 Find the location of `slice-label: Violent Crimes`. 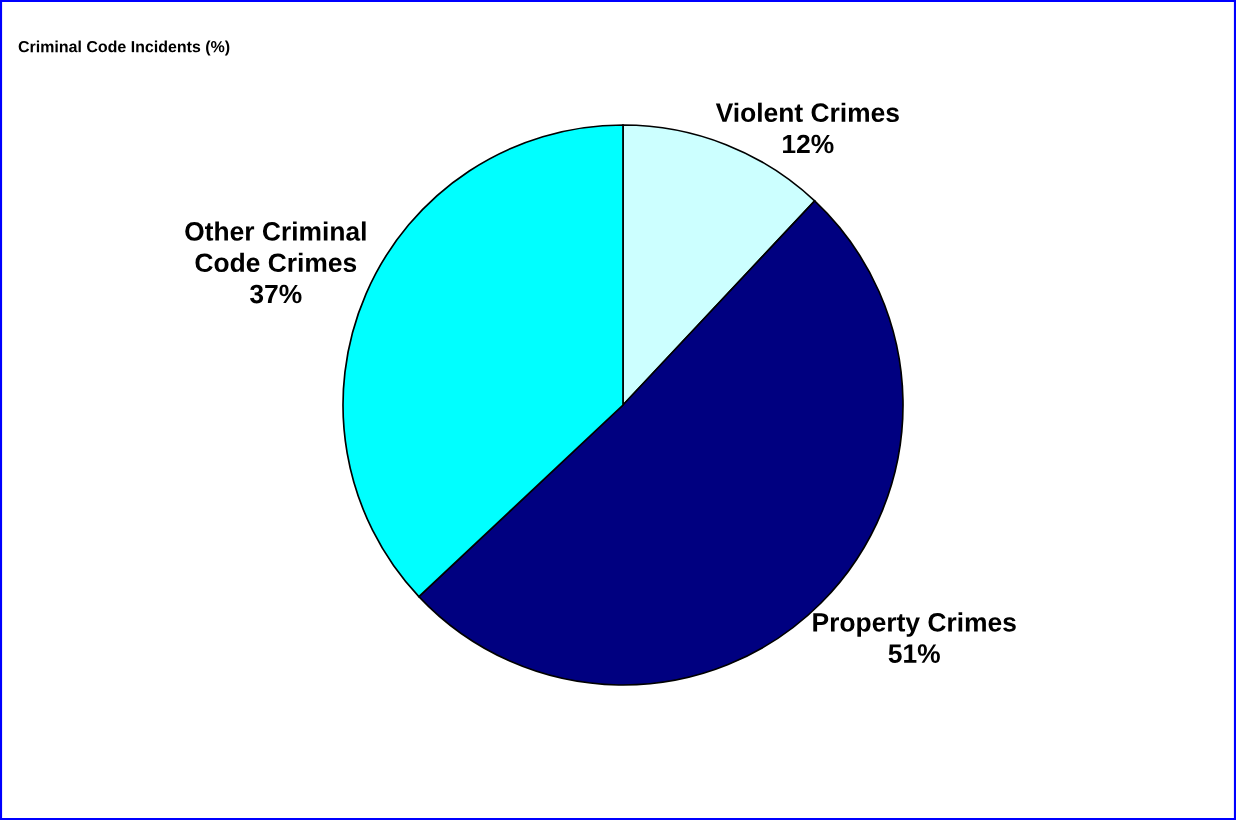

slice-label: Violent Crimes is located at coordinates (807, 112).